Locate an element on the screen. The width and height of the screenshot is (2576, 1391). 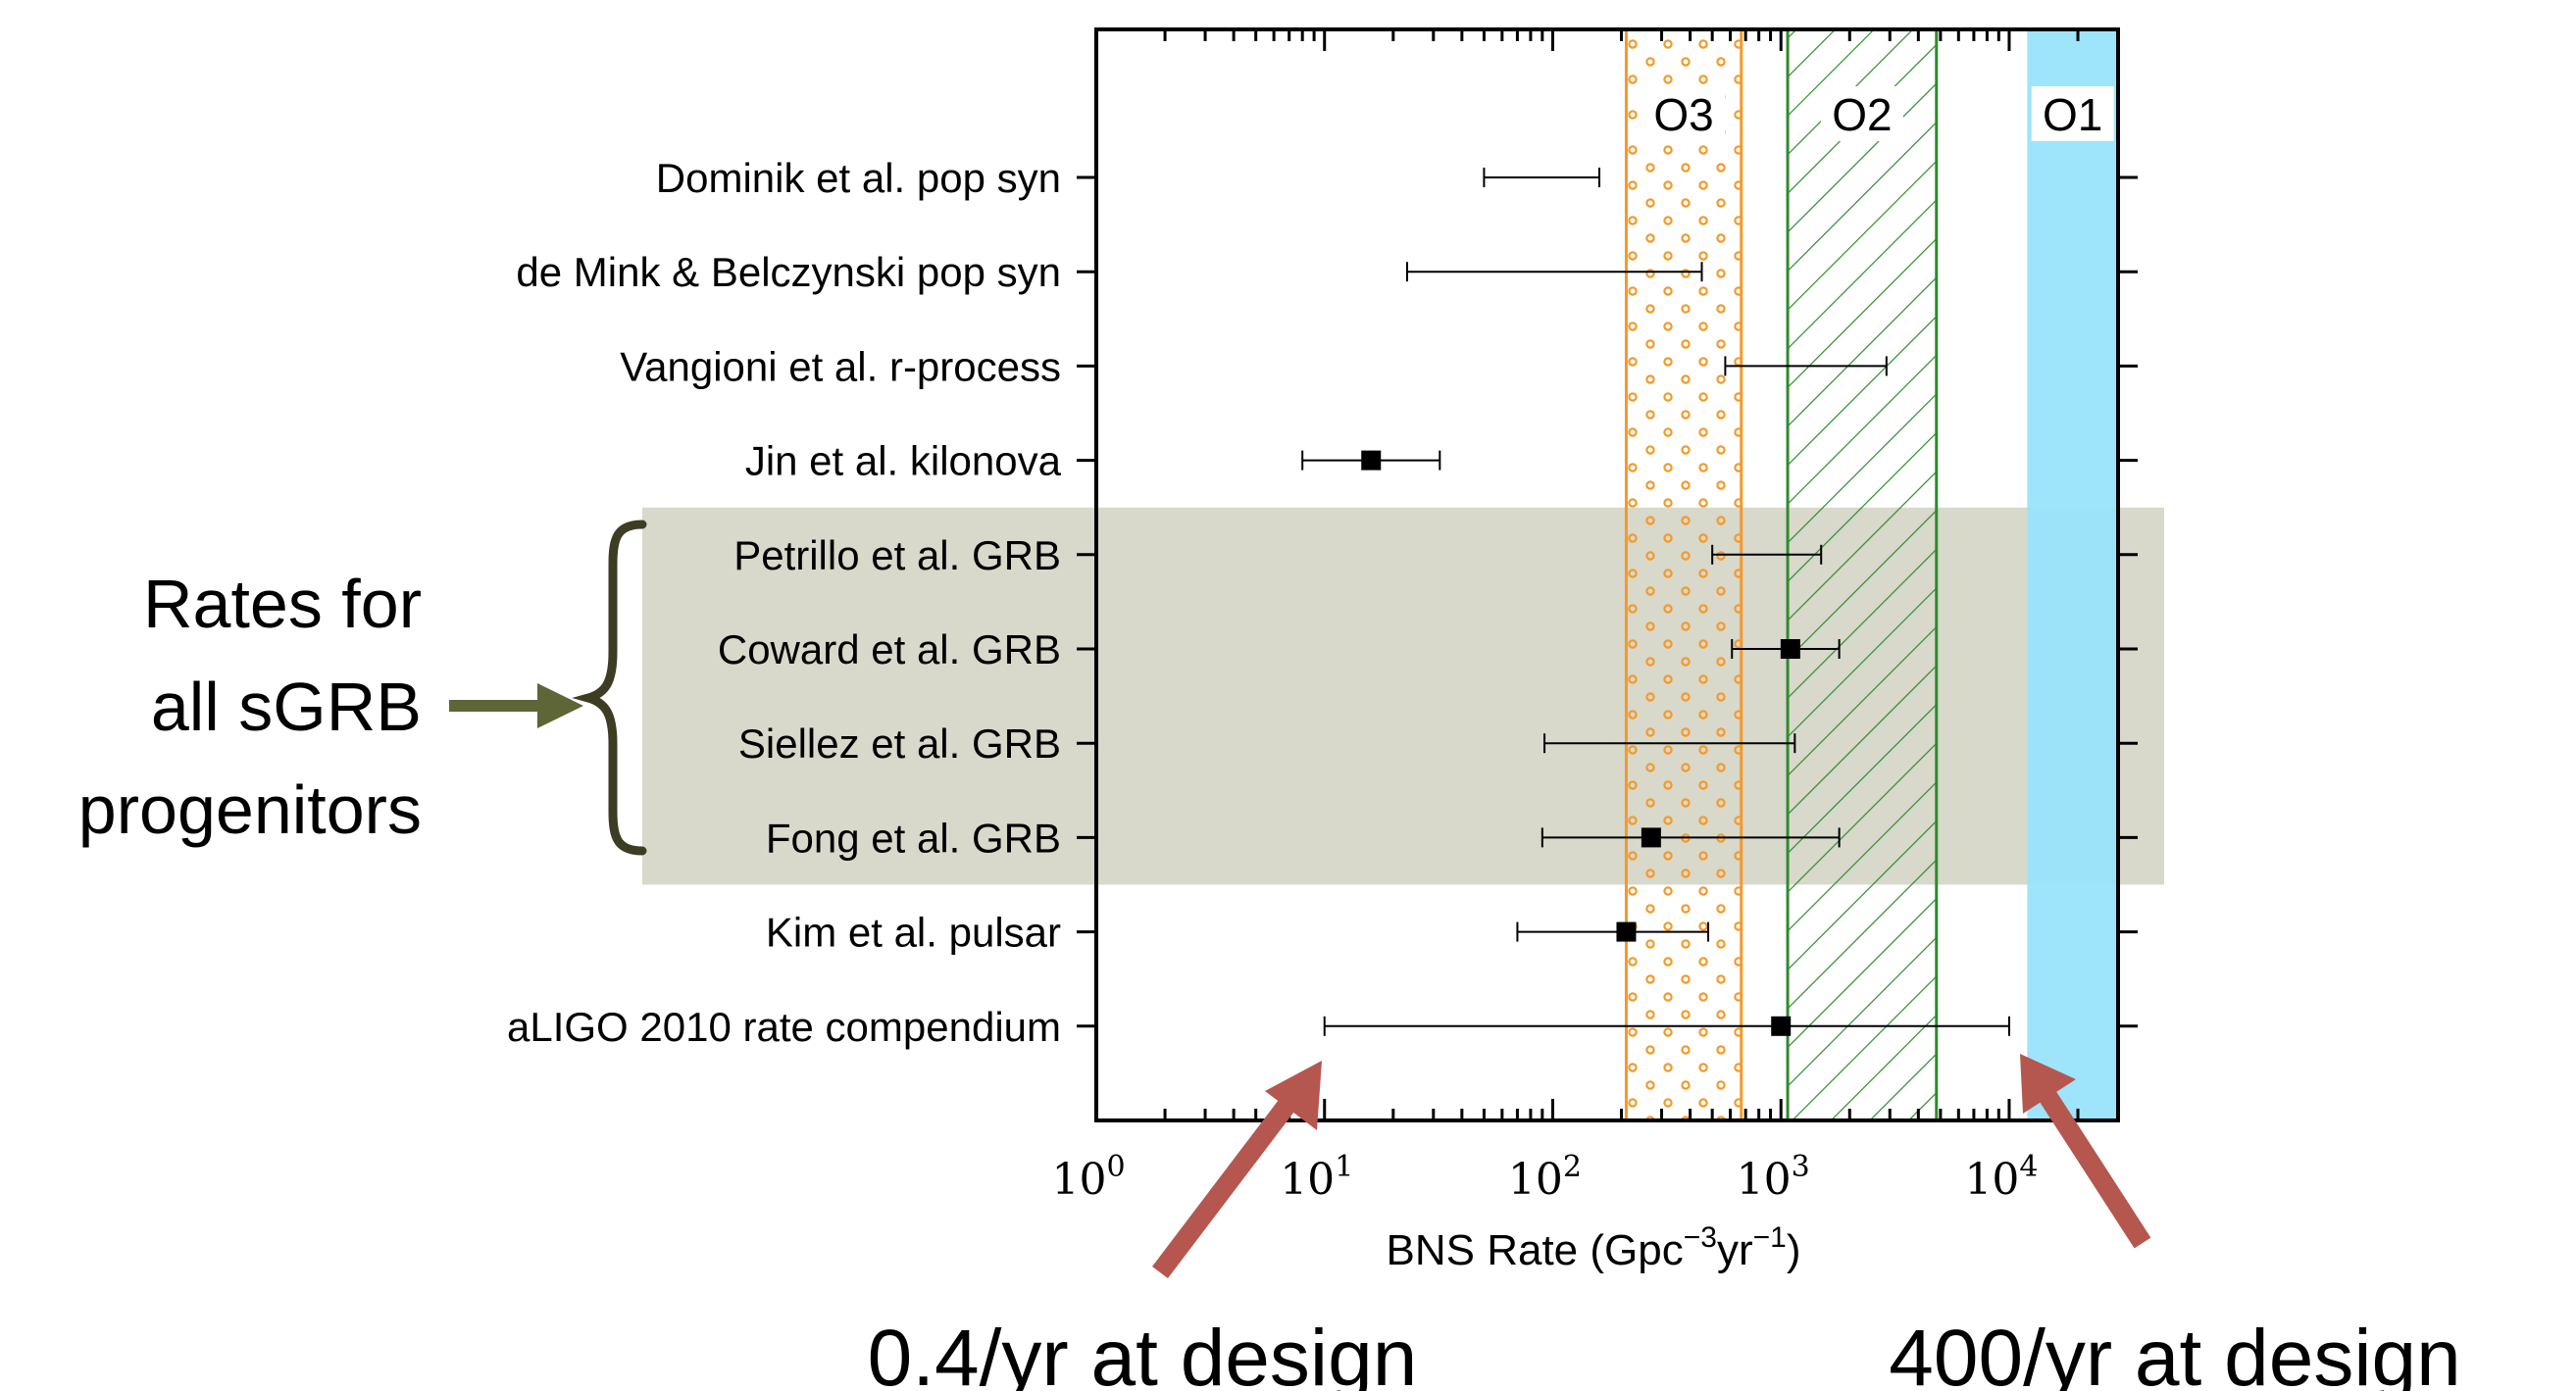
group-label-line: progenitors is located at coordinates (250, 810).